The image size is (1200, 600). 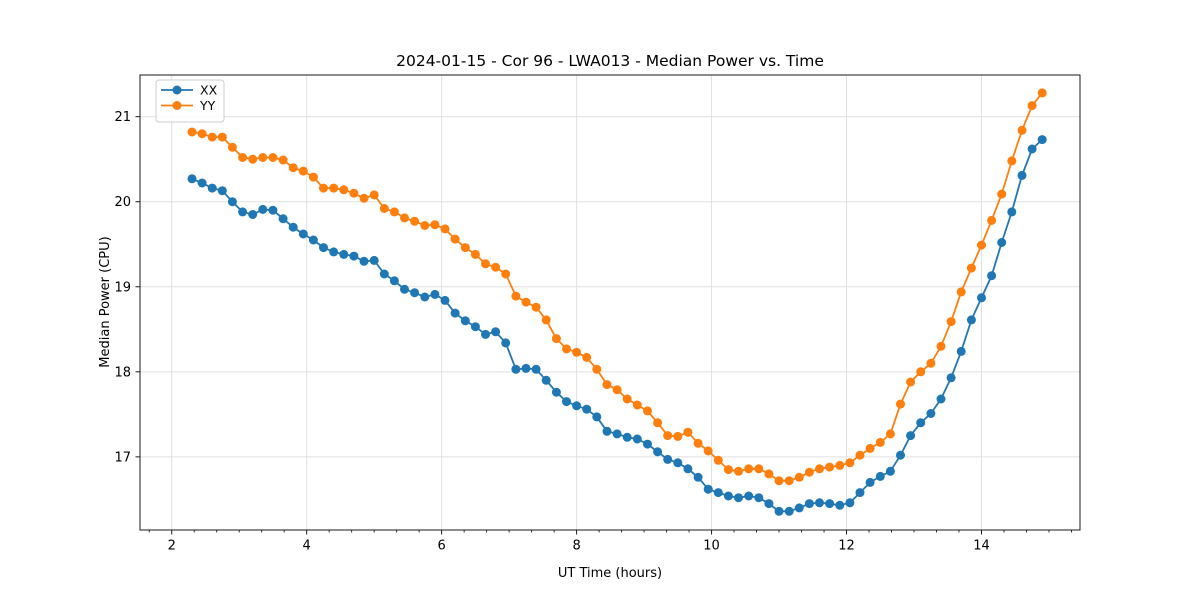 What do you see at coordinates (122, 372) in the screenshot?
I see `y-tick-label: 18` at bounding box center [122, 372].